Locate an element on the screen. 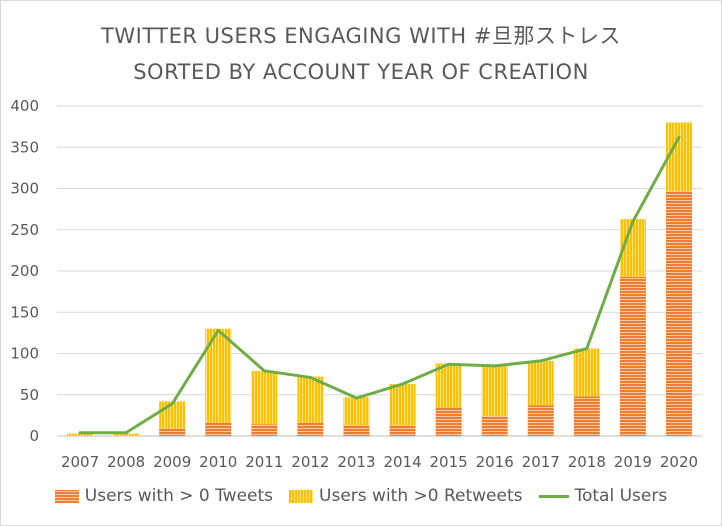  bar-retweets-2016 is located at coordinates (494, 391).